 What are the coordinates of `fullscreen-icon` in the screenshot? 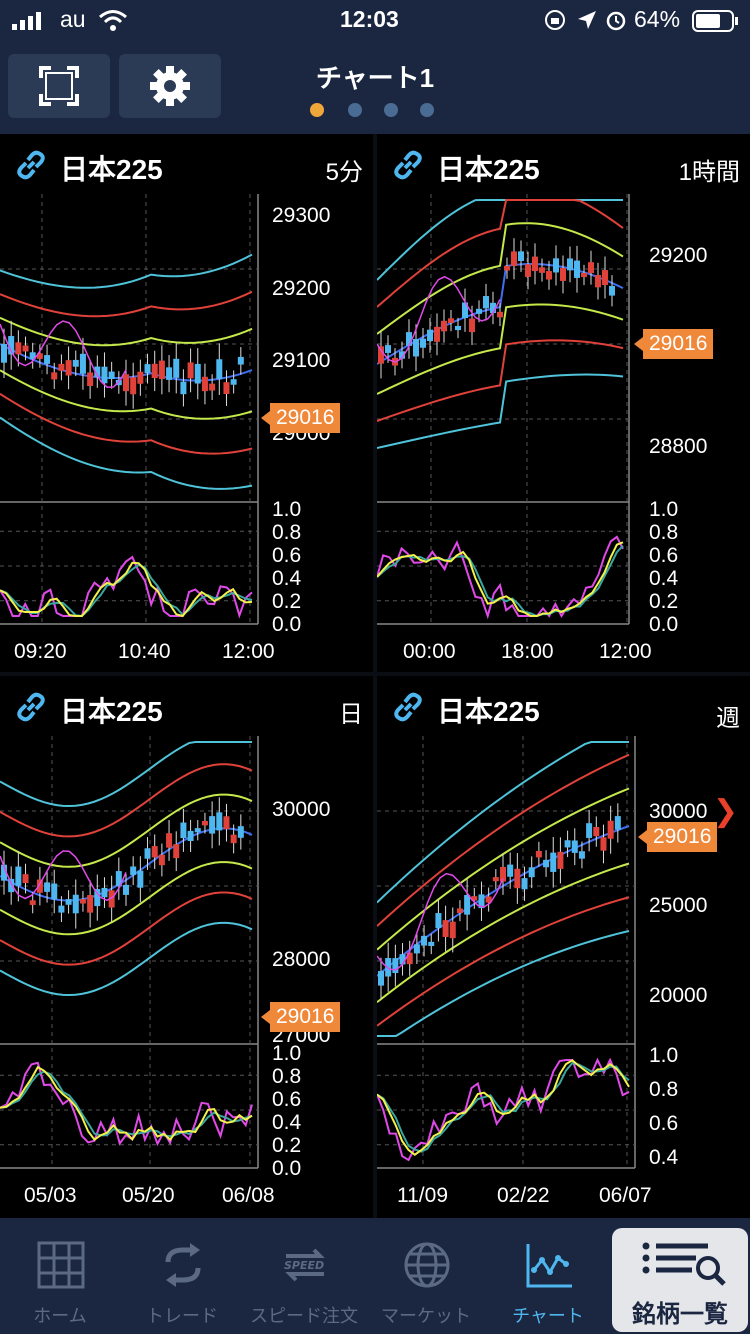 It's located at (59, 86).